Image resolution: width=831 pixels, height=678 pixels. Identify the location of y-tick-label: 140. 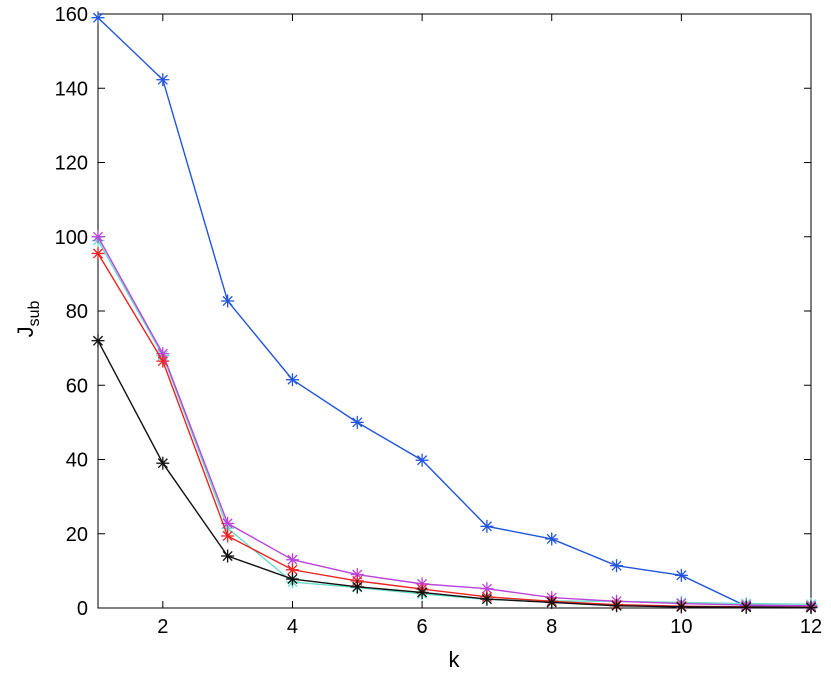
(71, 89).